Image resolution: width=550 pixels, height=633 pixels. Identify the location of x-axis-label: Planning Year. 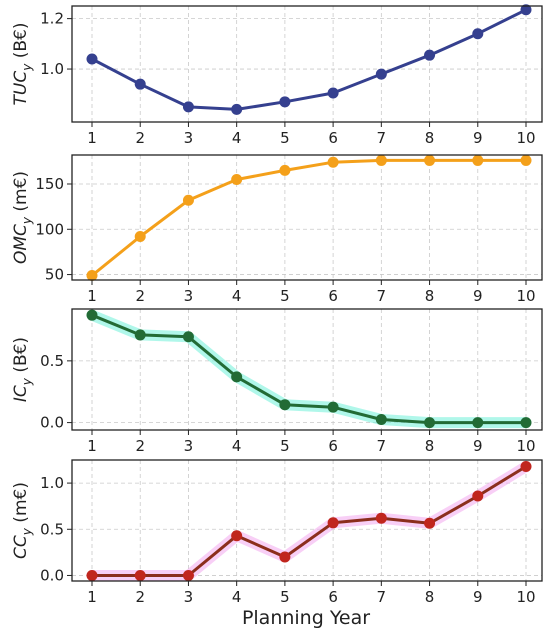
(306, 618).